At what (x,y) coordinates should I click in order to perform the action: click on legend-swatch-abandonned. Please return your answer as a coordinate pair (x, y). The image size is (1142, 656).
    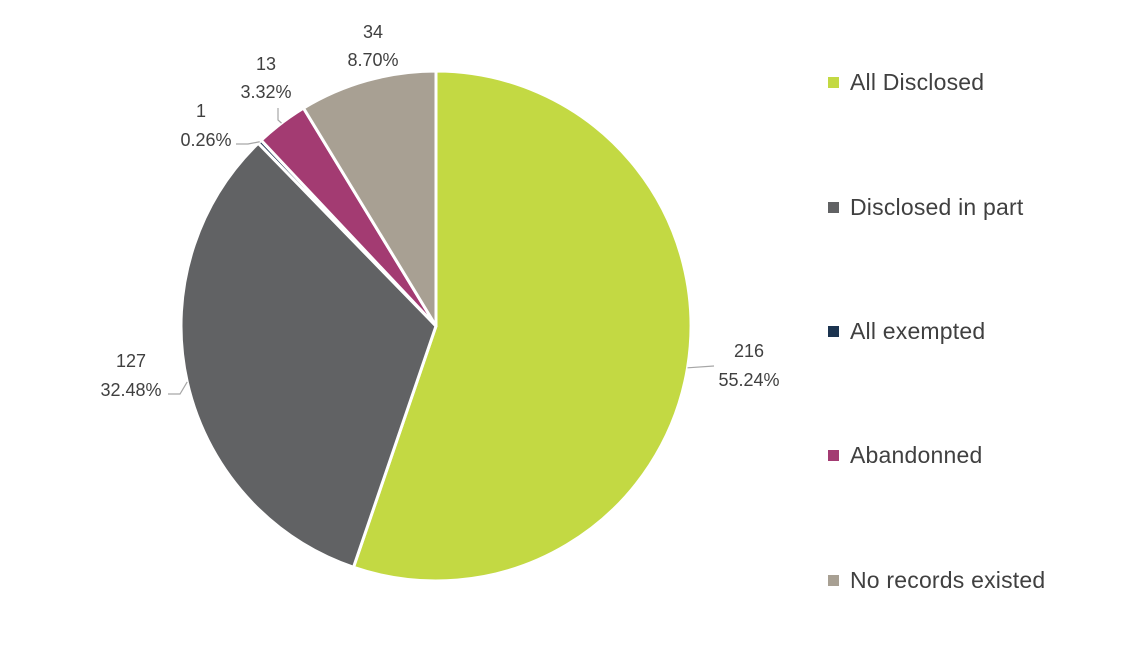
    Looking at the image, I should click on (833, 455).